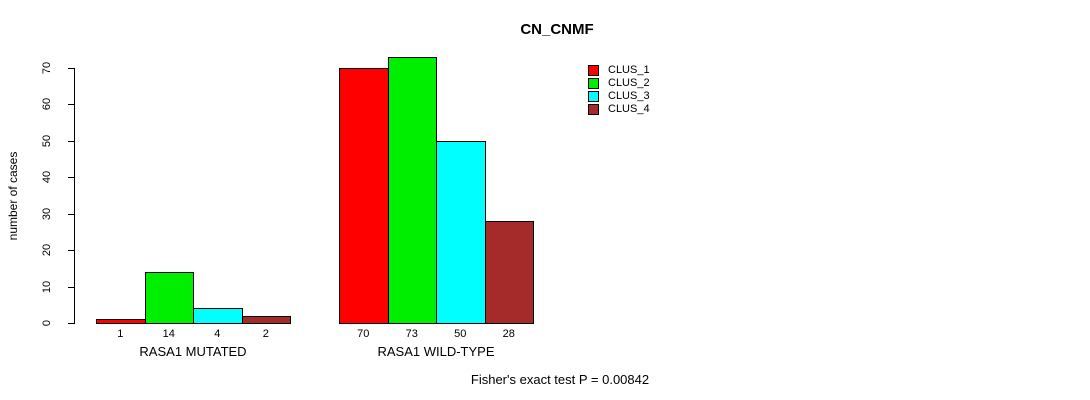  What do you see at coordinates (47, 104) in the screenshot?
I see `y-axis-tick-label: 60` at bounding box center [47, 104].